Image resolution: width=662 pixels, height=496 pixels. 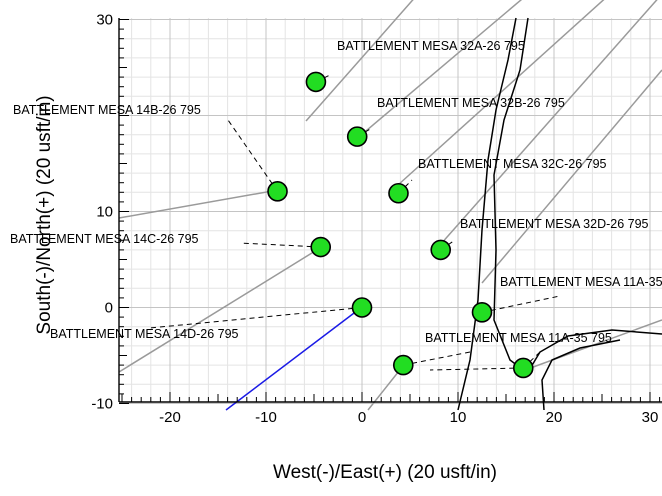 What do you see at coordinates (650, 417) in the screenshot?
I see `x-tick-label: 30` at bounding box center [650, 417].